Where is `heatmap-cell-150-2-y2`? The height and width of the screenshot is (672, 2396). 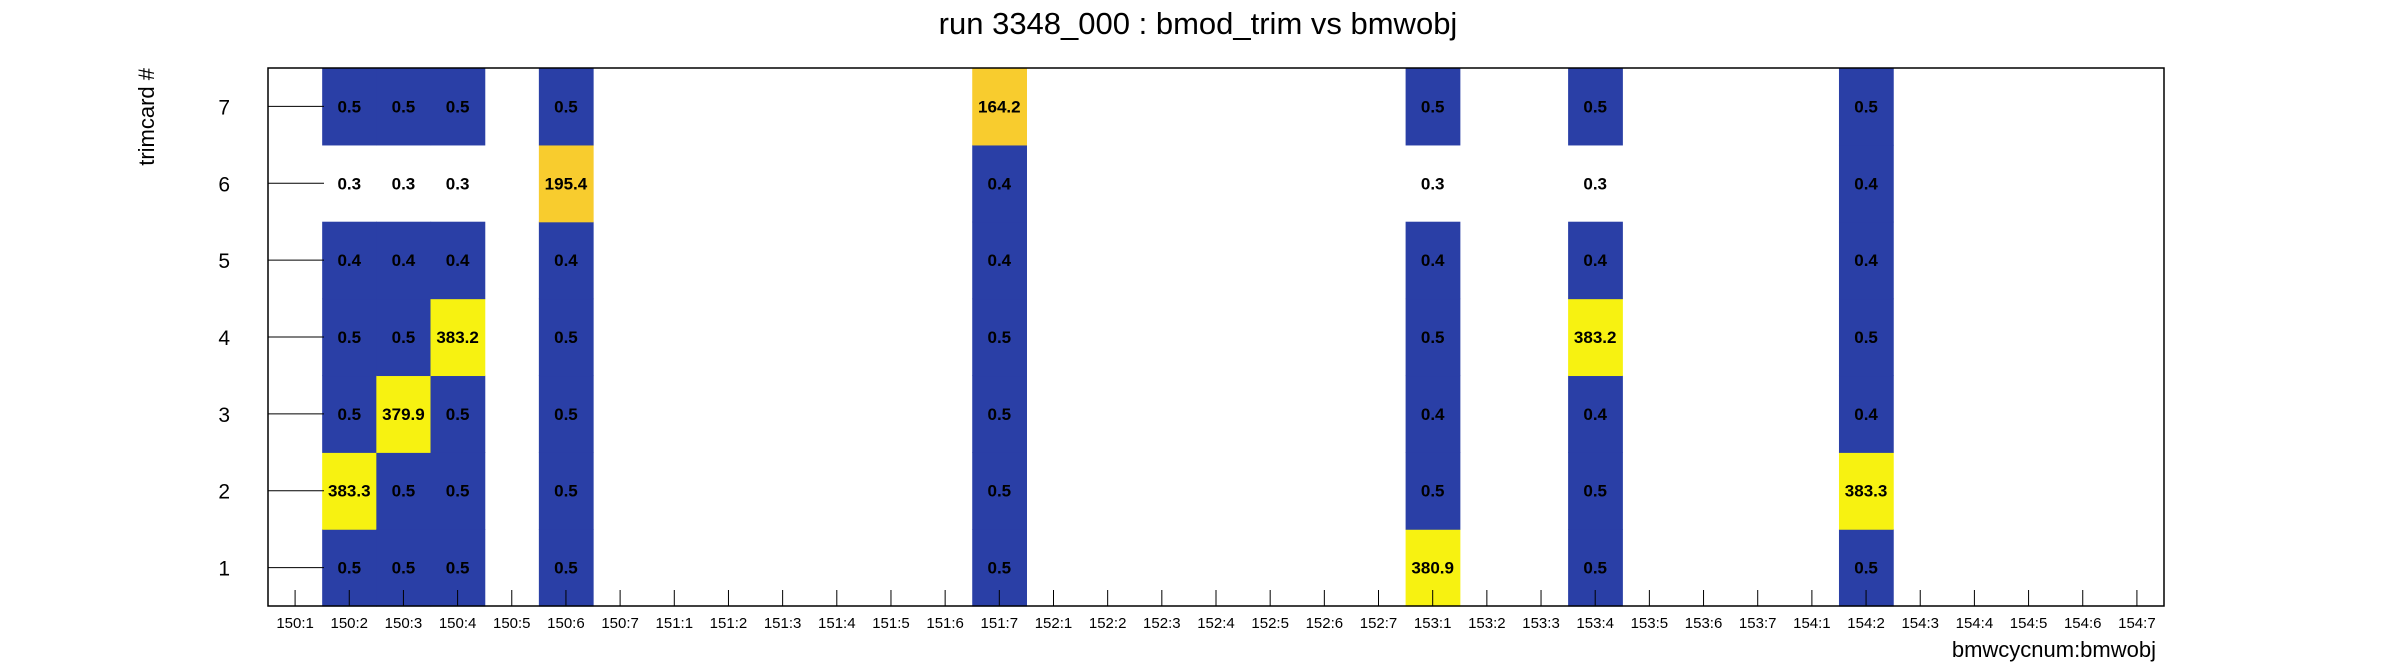 heatmap-cell-150-2-y2 is located at coordinates (349, 491).